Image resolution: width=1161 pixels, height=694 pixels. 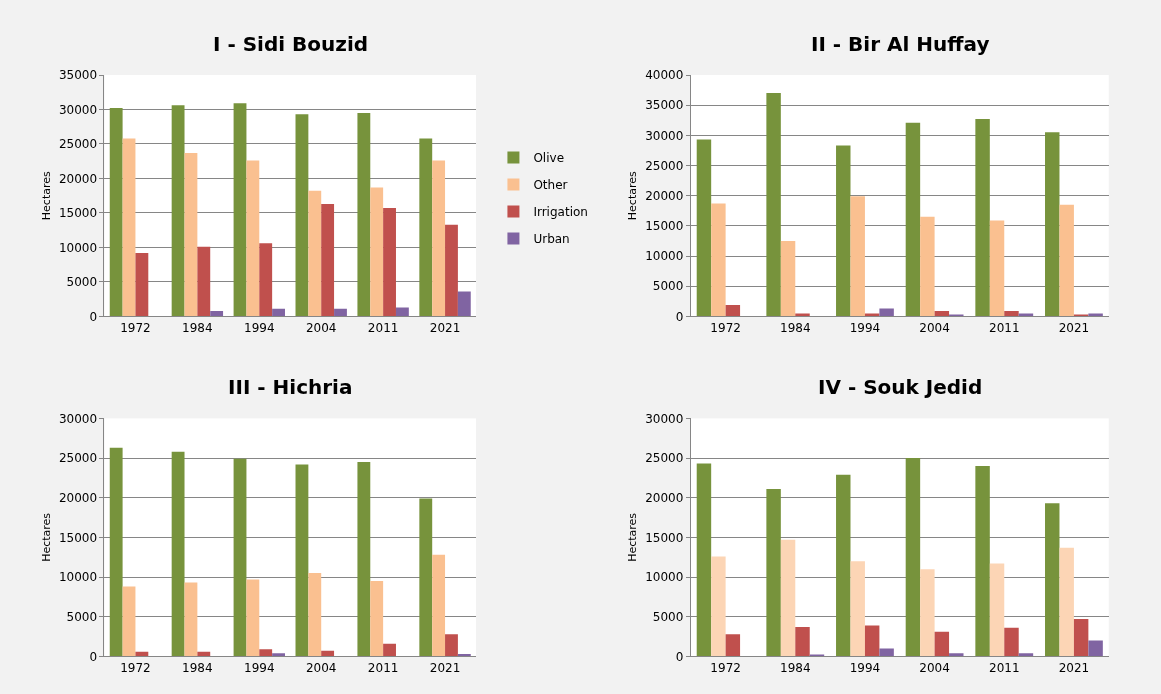 What do you see at coordinates (78, 418) in the screenshot?
I see `y-tick-label: 30000` at bounding box center [78, 418].